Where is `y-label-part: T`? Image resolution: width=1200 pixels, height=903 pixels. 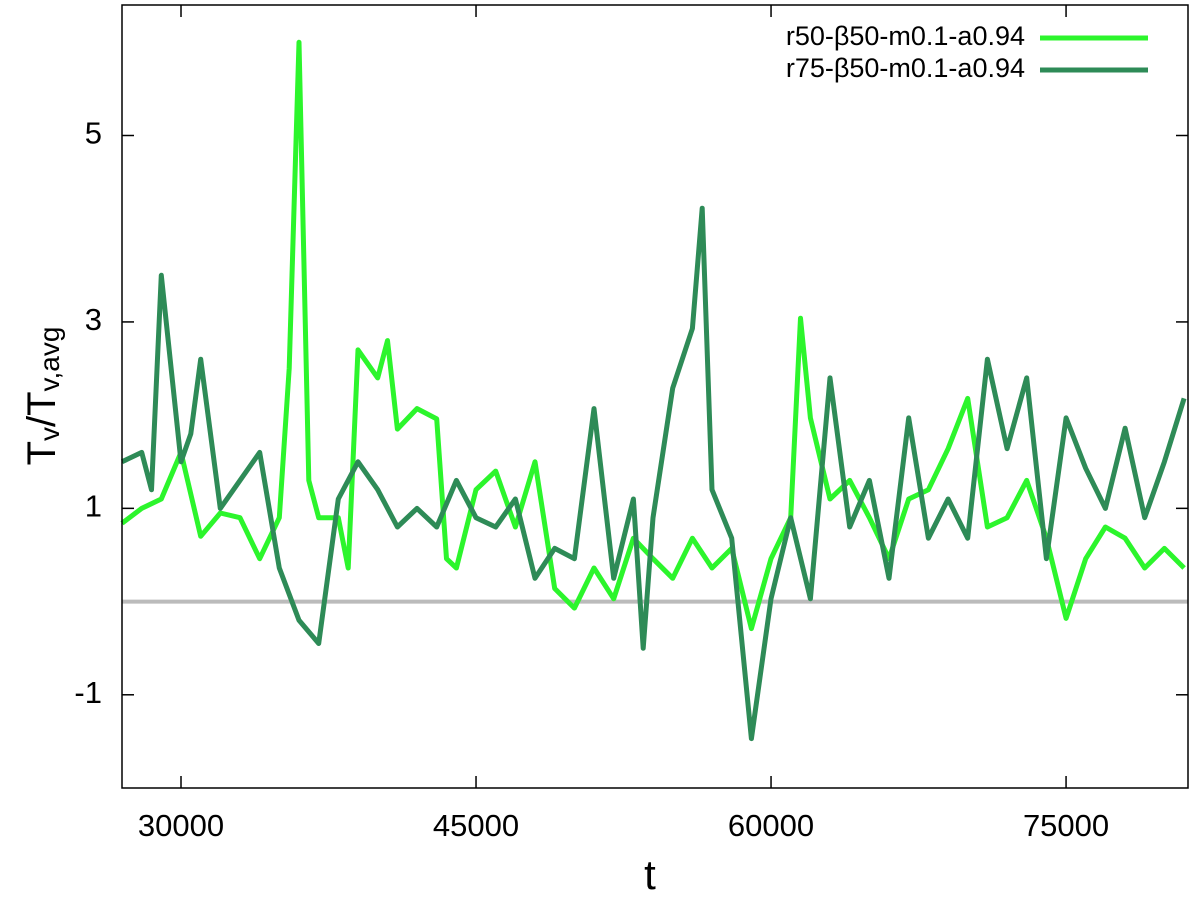
y-label-part: T is located at coordinates (42, 453).